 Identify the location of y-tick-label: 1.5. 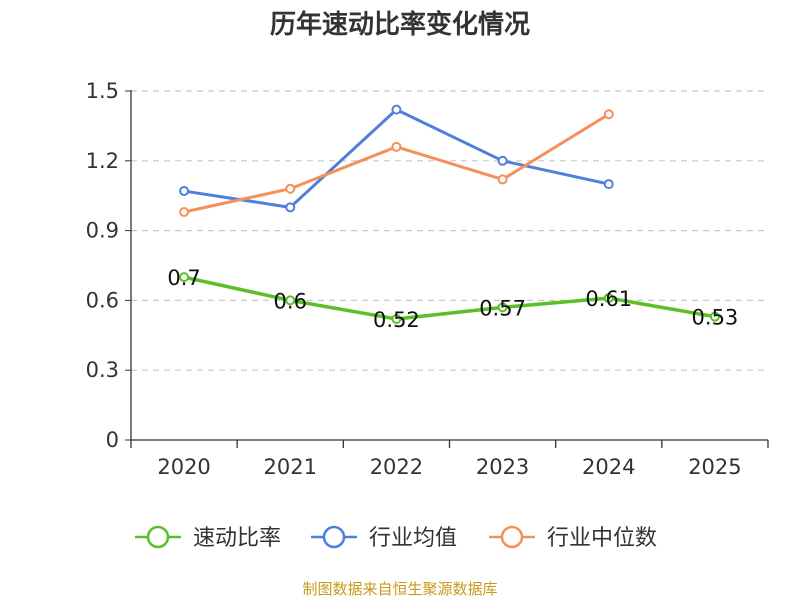
(102, 91).